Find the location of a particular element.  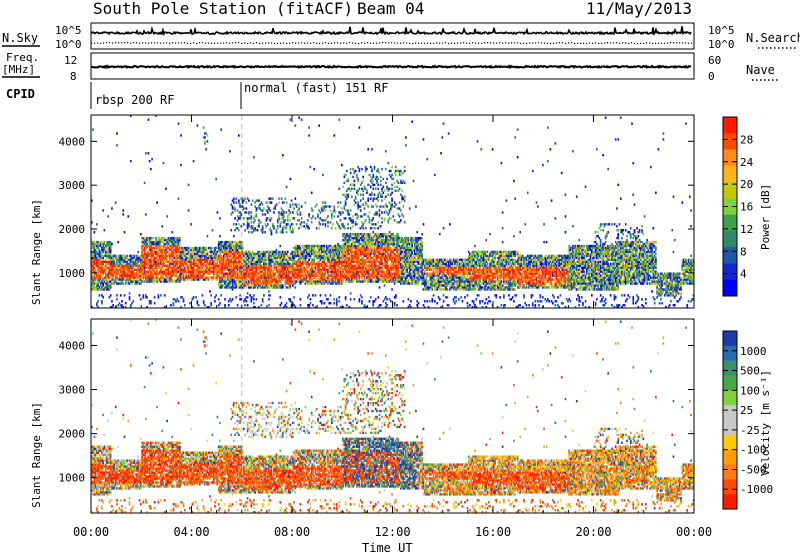

cpid-segment-1: rbsp 200 RF is located at coordinates (134, 100).